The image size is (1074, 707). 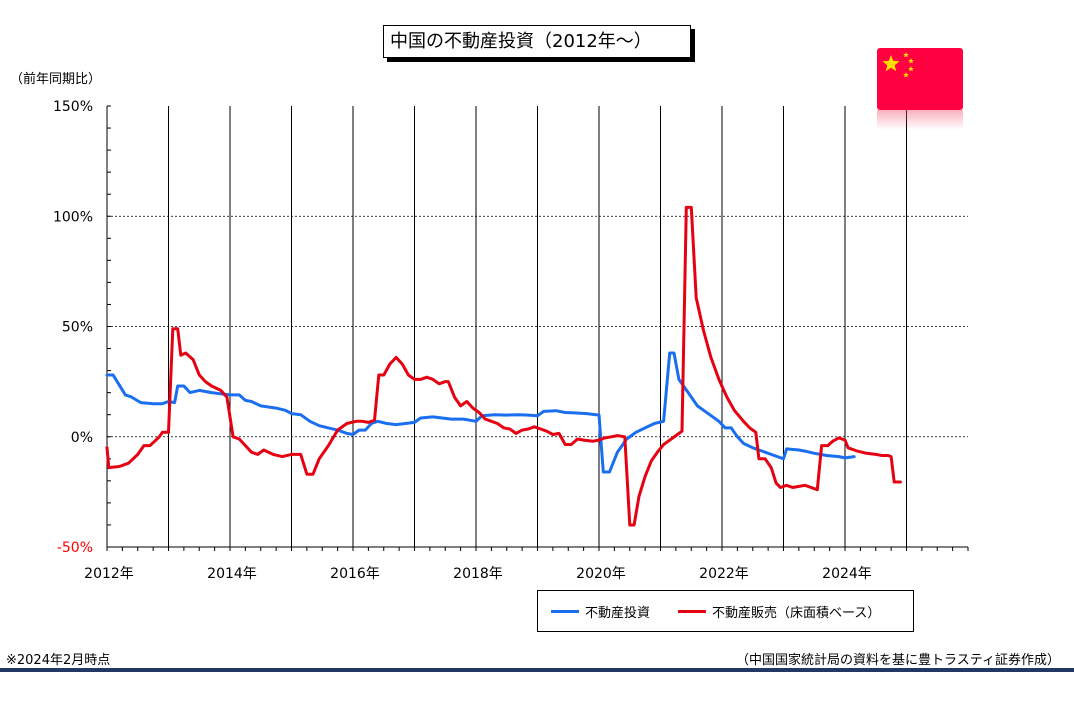 I want to click on x-tick-label: 2022年, so click(x=724, y=574).